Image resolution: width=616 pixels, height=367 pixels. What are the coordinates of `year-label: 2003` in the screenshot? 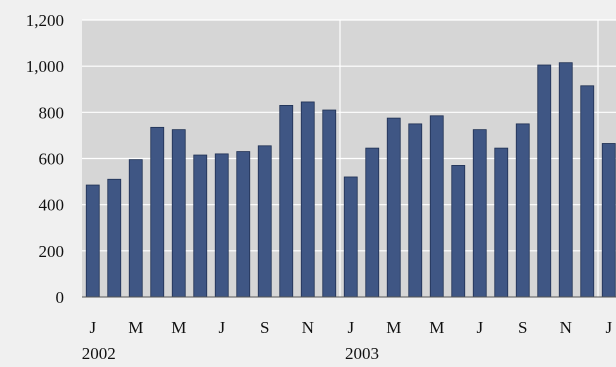 It's located at (362, 353).